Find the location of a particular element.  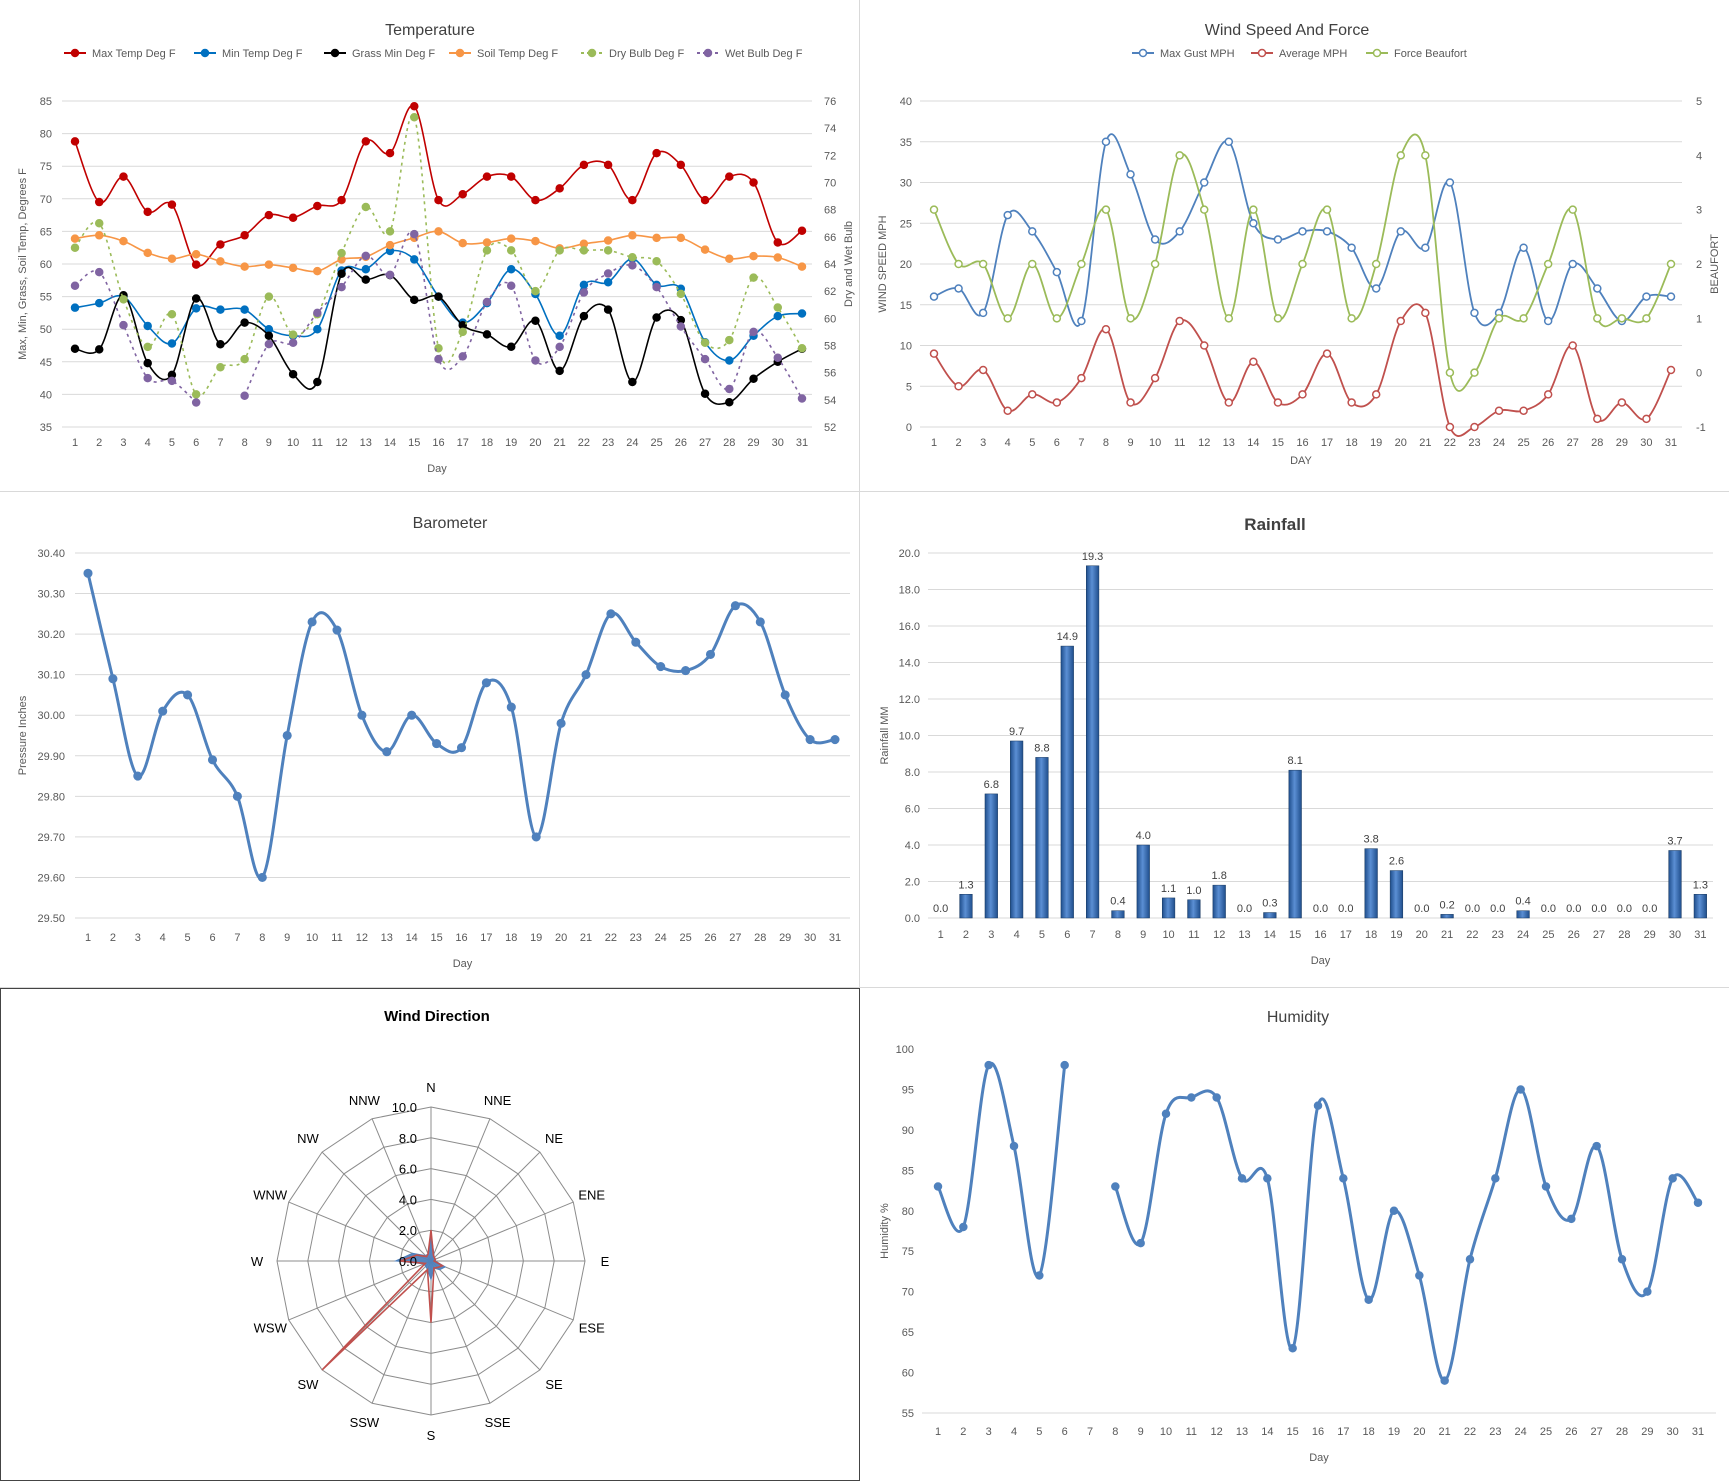

x-tick-label: 22 is located at coordinates (1450, 443).